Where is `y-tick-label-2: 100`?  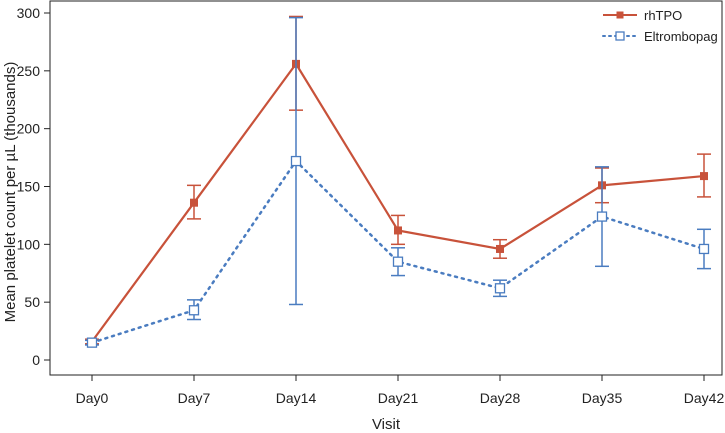
y-tick-label-2: 100 is located at coordinates (29, 244).